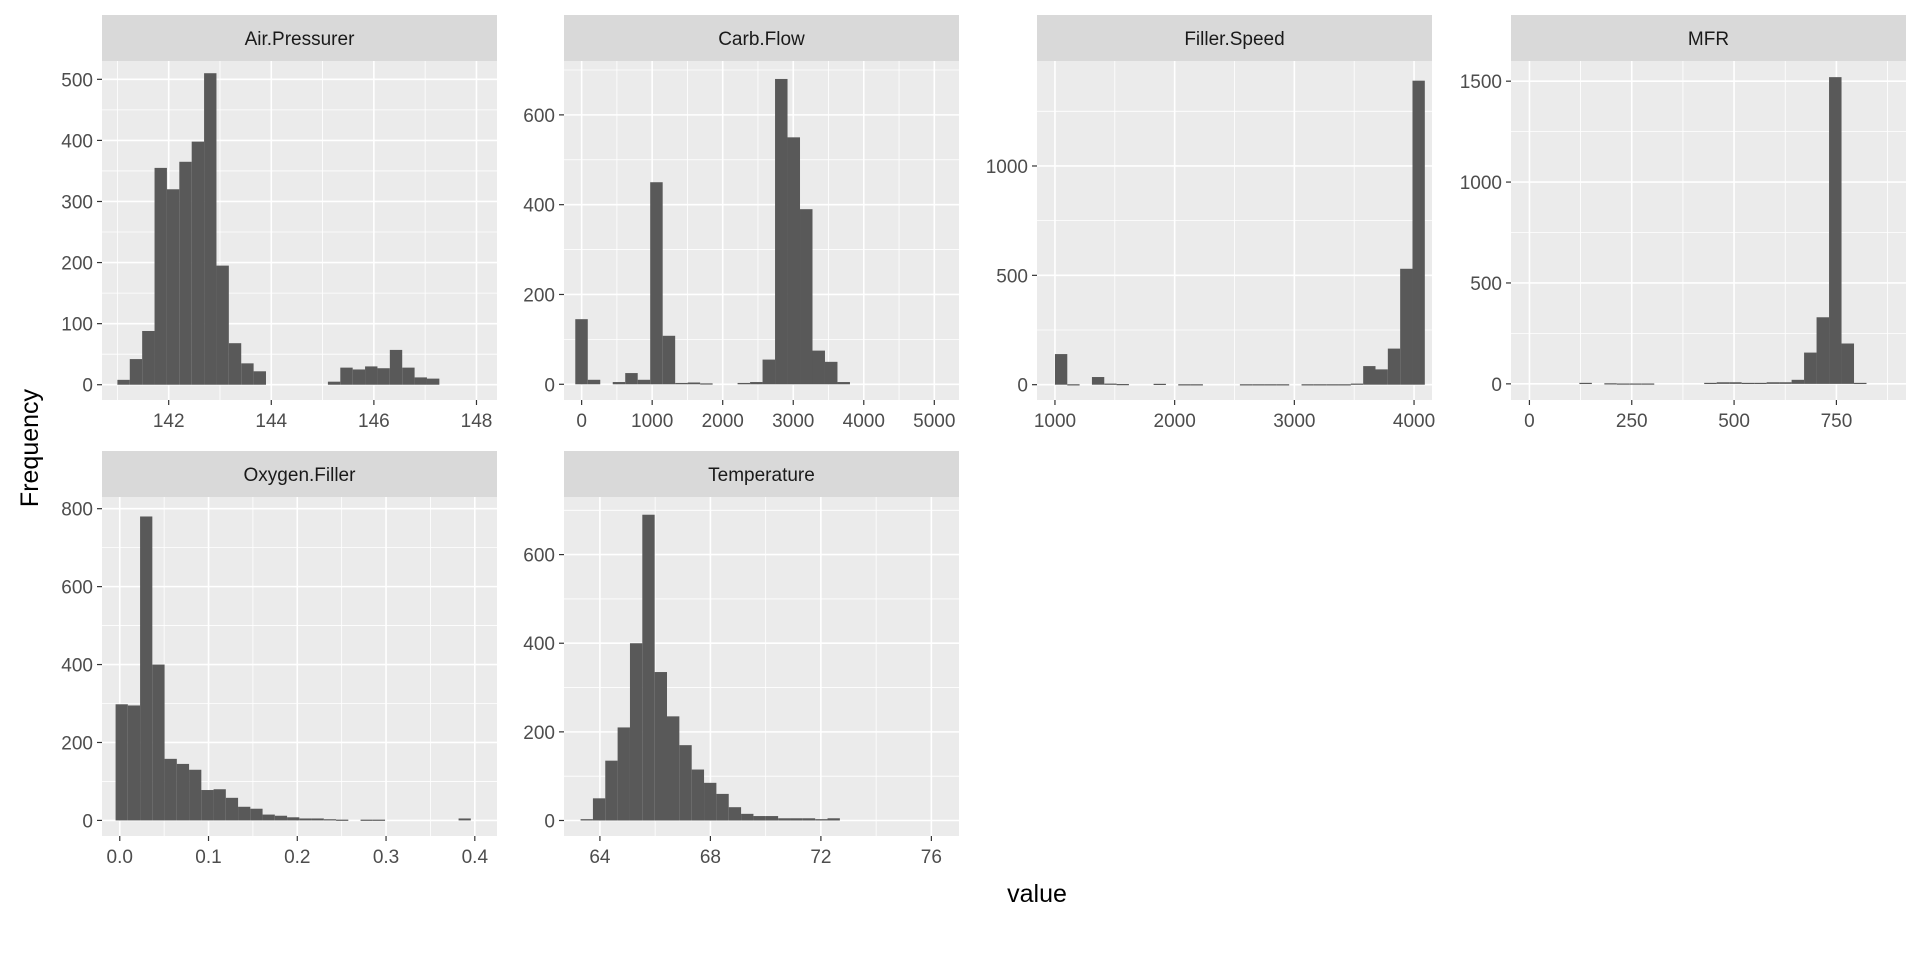 The height and width of the screenshot is (960, 1920). What do you see at coordinates (1175, 421) in the screenshot?
I see `x-tick-label: 2000` at bounding box center [1175, 421].